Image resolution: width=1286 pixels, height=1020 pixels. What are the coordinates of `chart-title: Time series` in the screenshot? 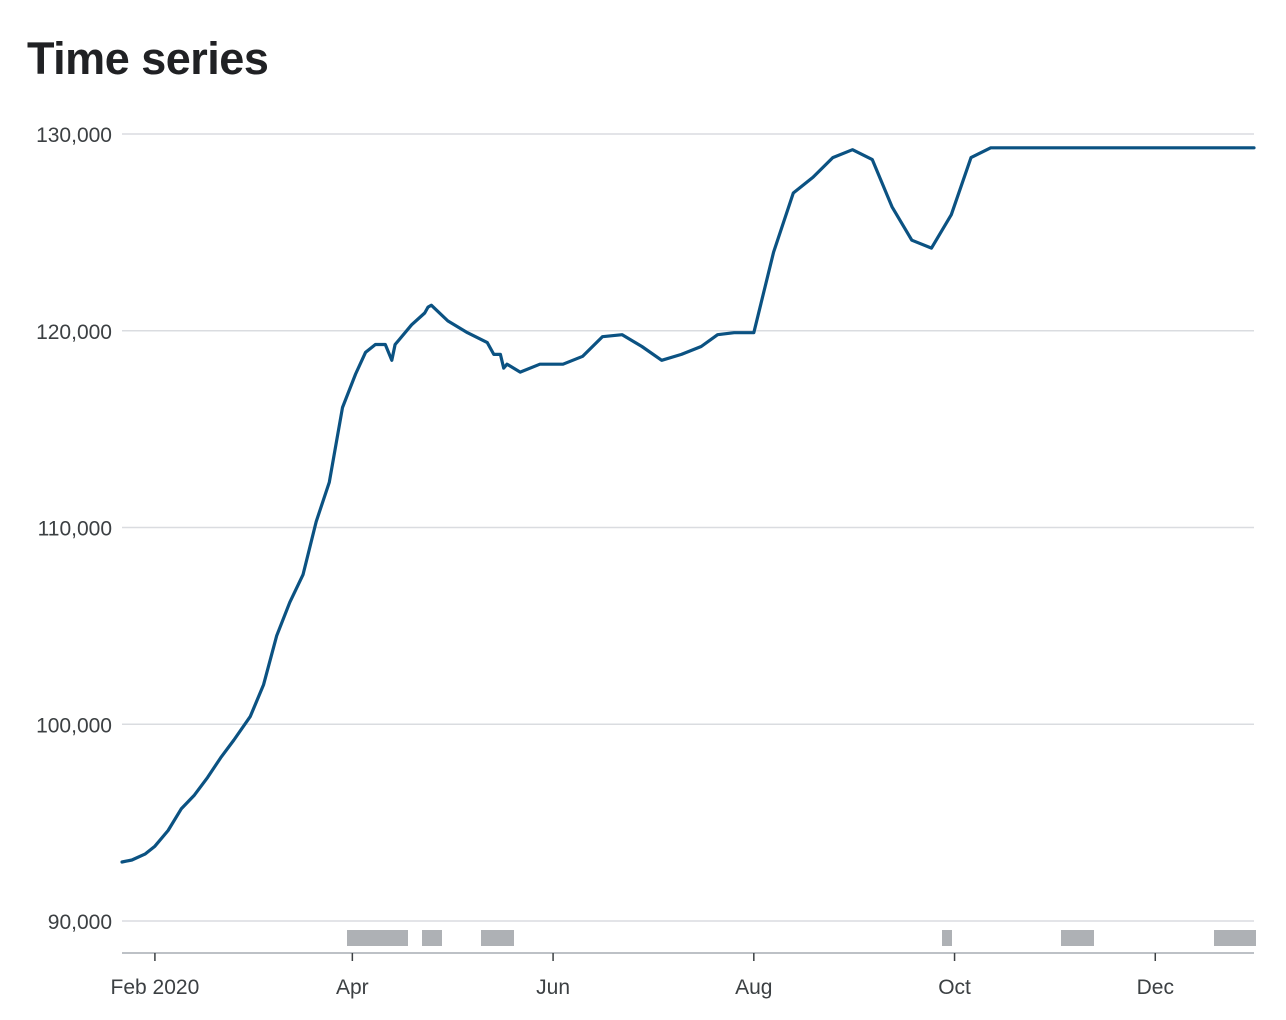 It's located at (148, 58).